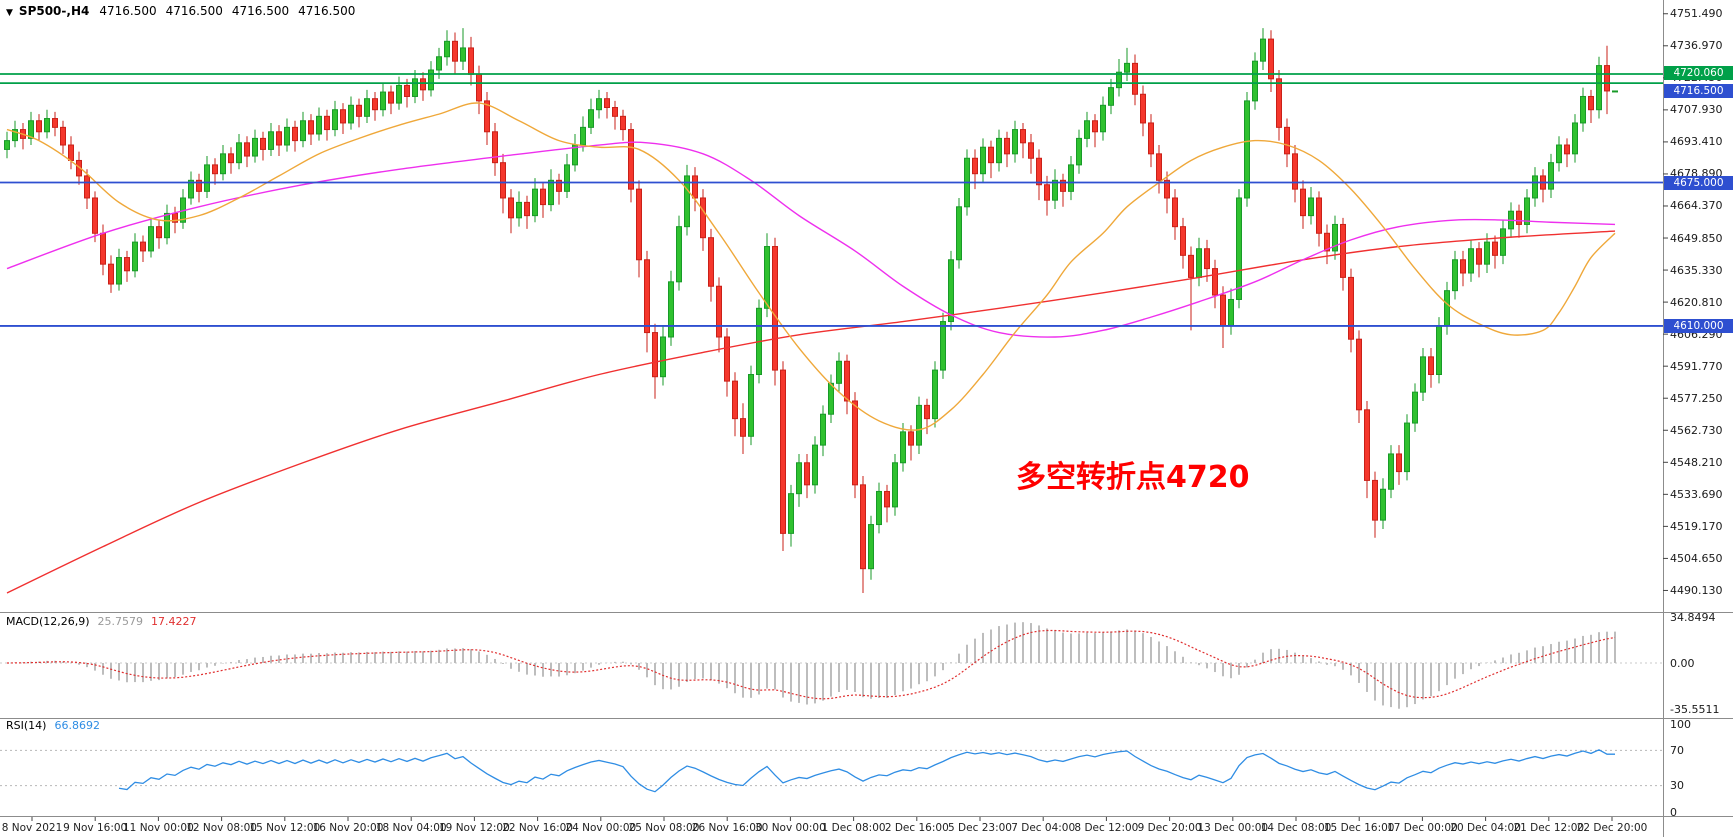 This screenshot has width=1733, height=837. Describe the element at coordinates (1043, 828) in the screenshot. I see `time-axis-label: 7 Dec 04:00` at that location.